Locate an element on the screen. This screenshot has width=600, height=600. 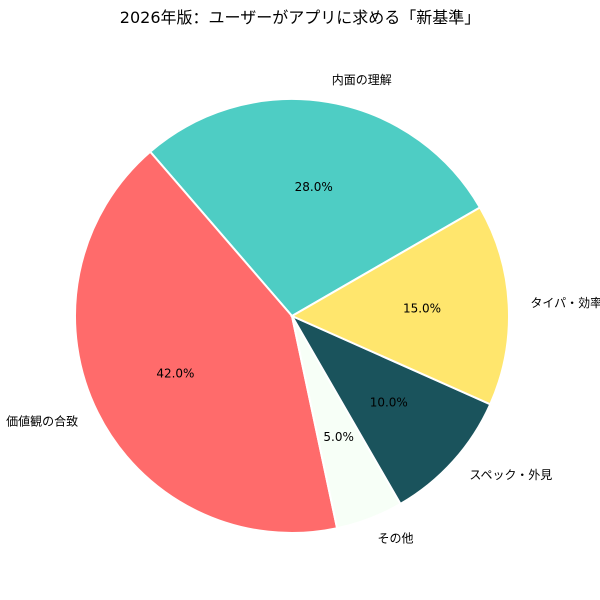
slice-percent-label: 42.0% is located at coordinates (175, 373).